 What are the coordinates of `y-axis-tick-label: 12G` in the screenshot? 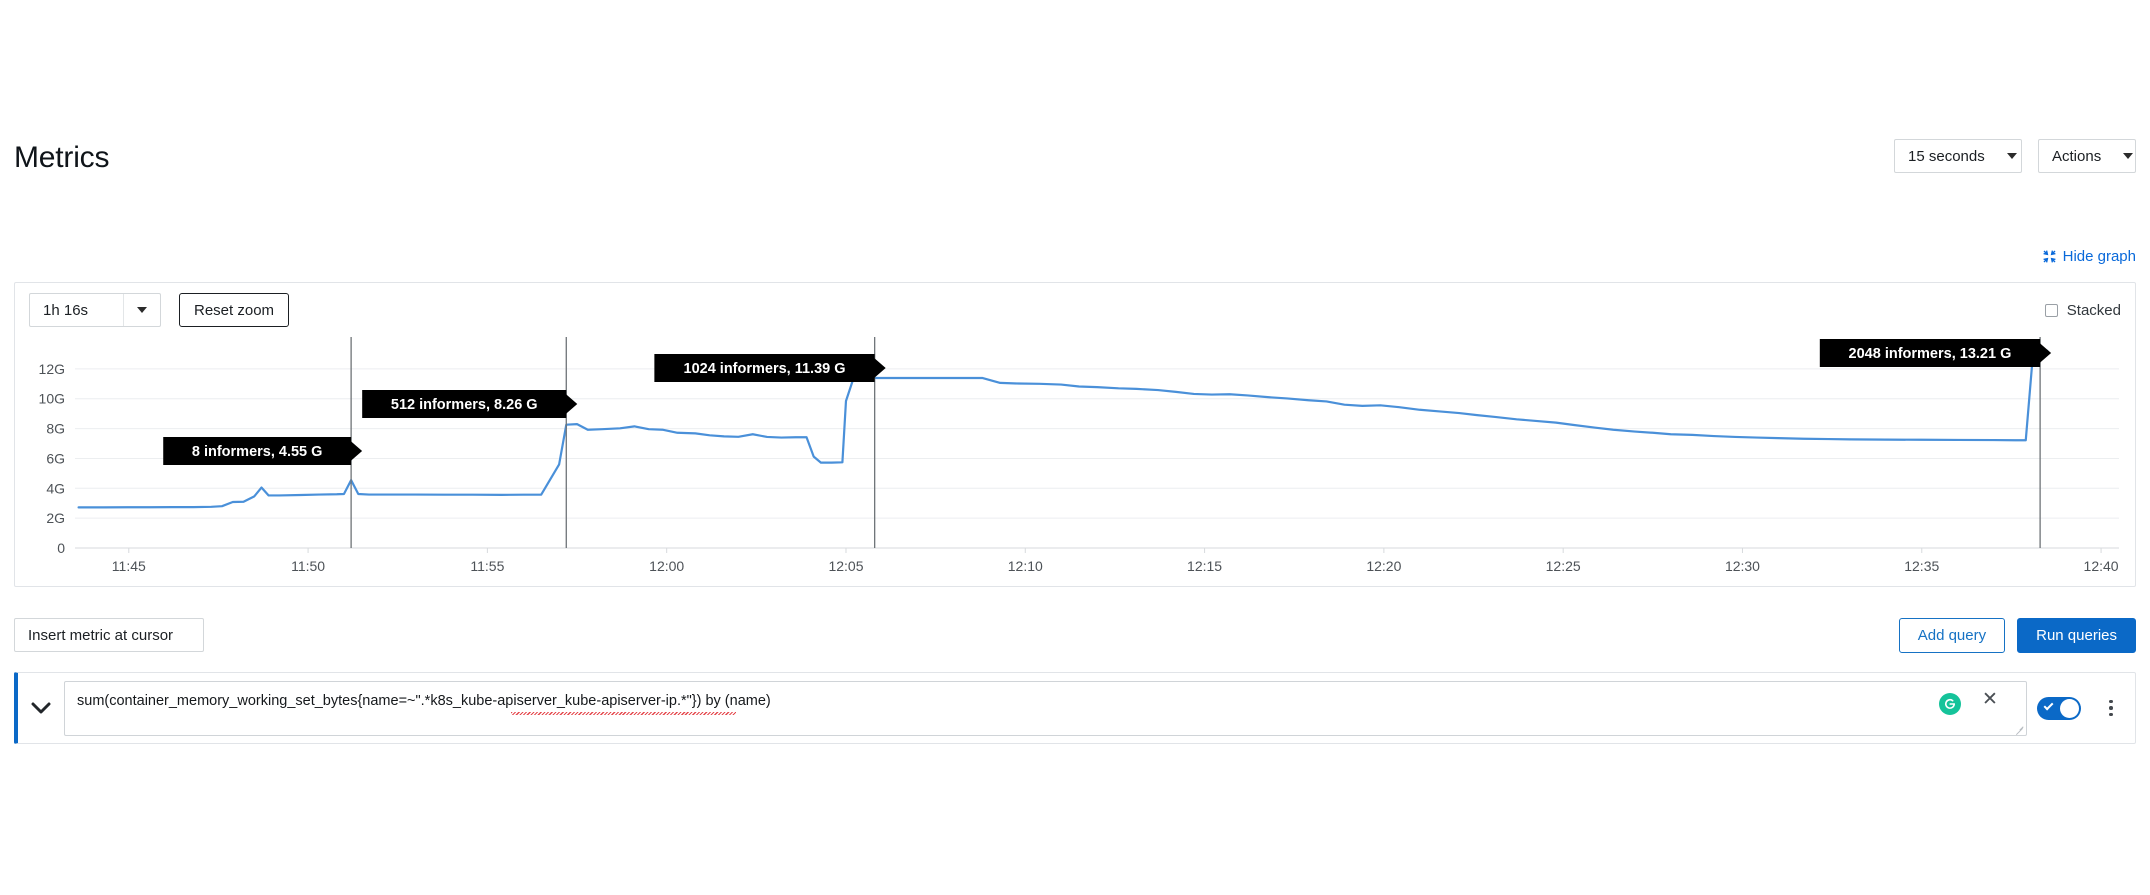 It's located at (52, 369).